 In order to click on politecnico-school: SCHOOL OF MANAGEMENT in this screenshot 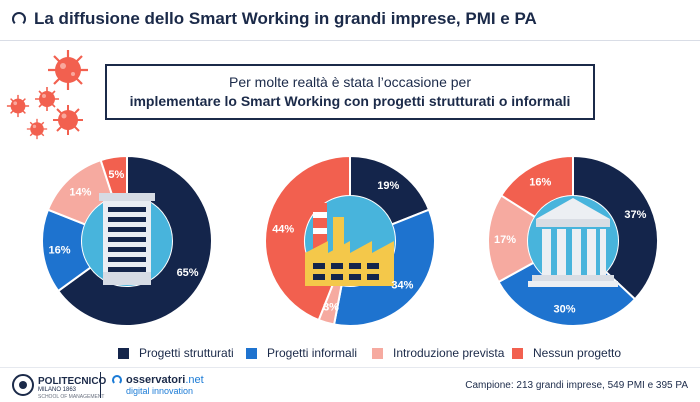, I will do `click(71, 397)`.